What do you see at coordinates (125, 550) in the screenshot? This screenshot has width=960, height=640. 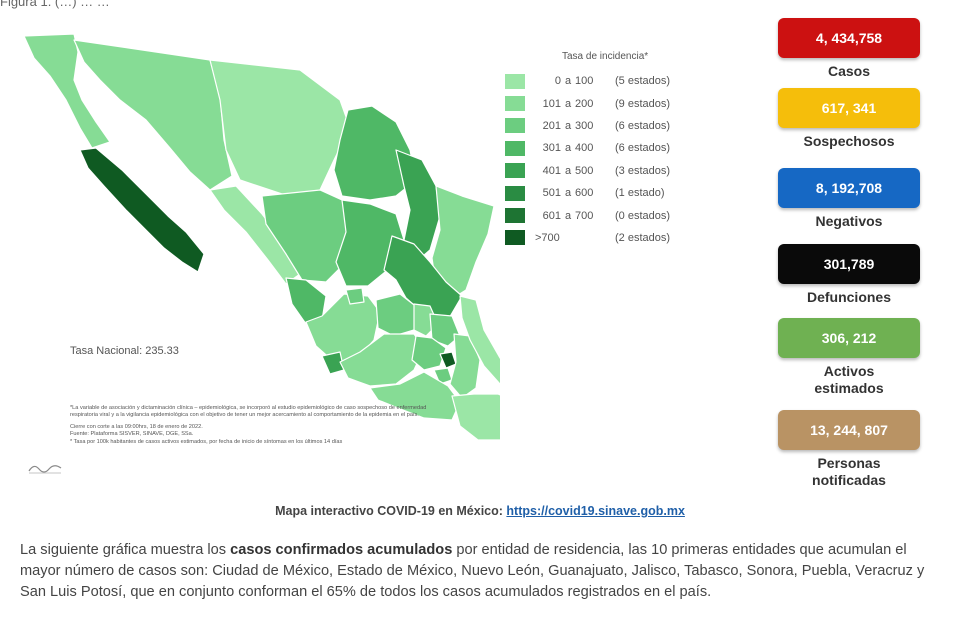 I see `summary-text-intro: La siguiente gráfica muestra los` at bounding box center [125, 550].